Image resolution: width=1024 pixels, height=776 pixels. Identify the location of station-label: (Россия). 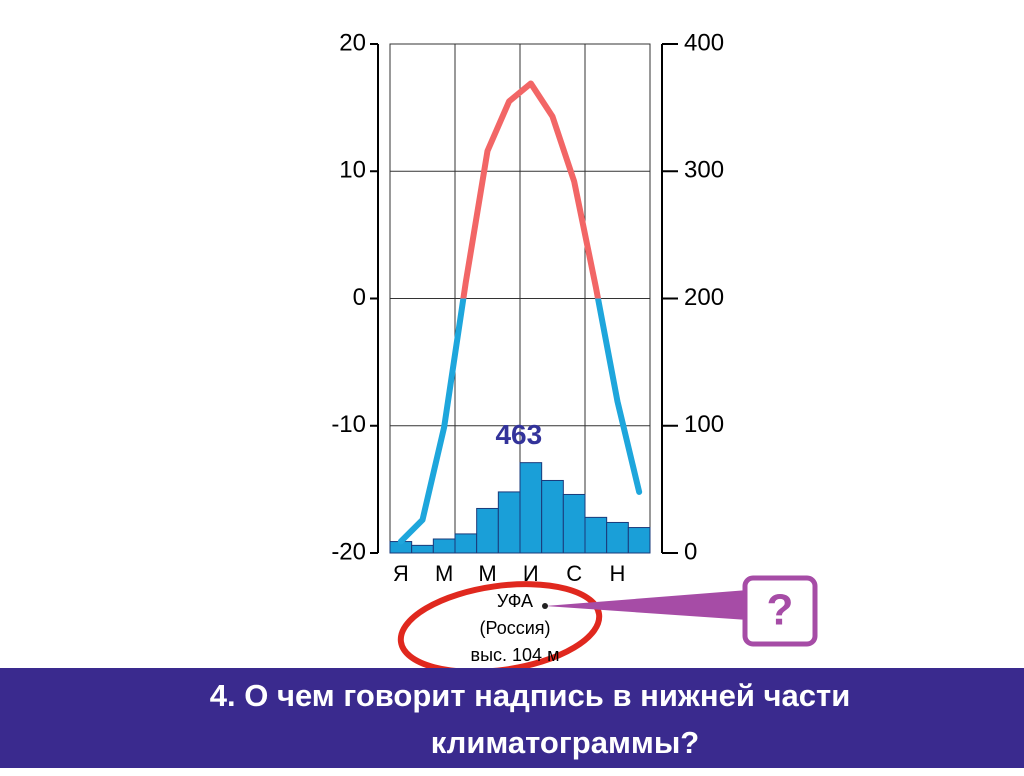
(514, 628).